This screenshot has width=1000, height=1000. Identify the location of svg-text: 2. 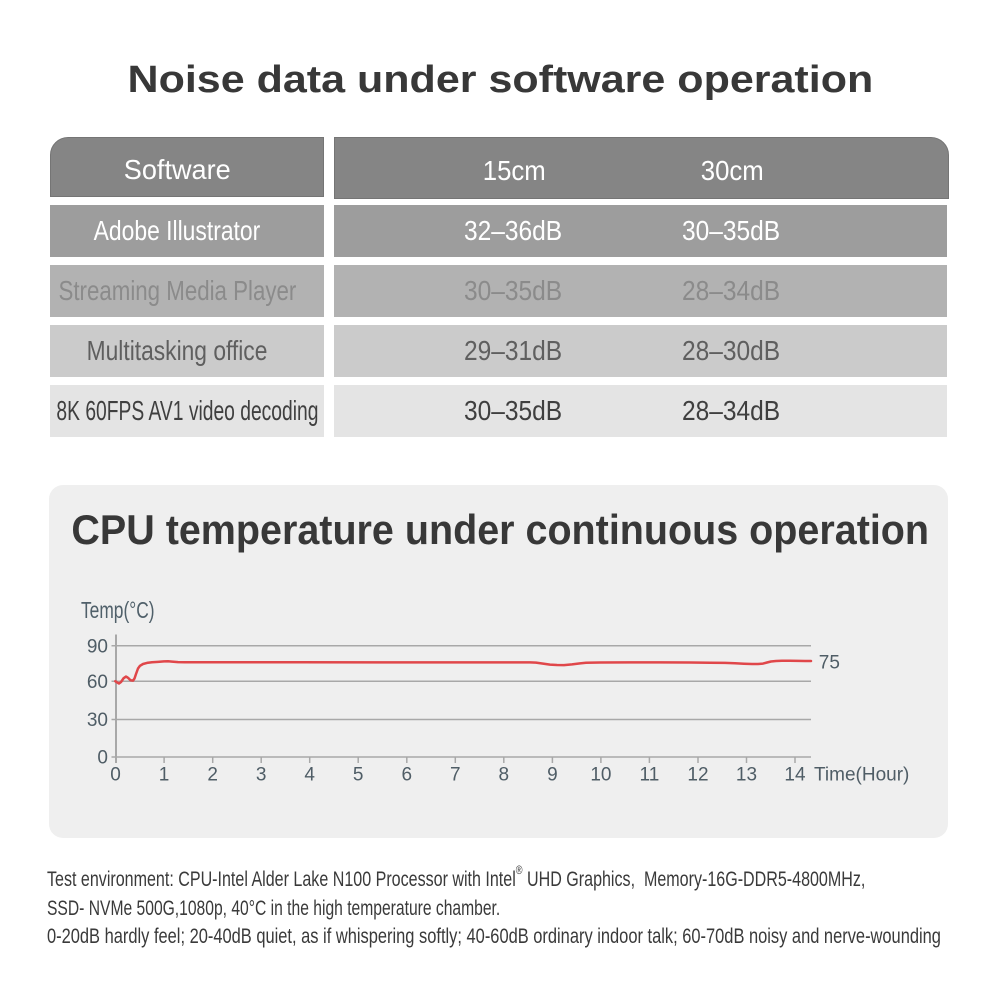
(212, 775).